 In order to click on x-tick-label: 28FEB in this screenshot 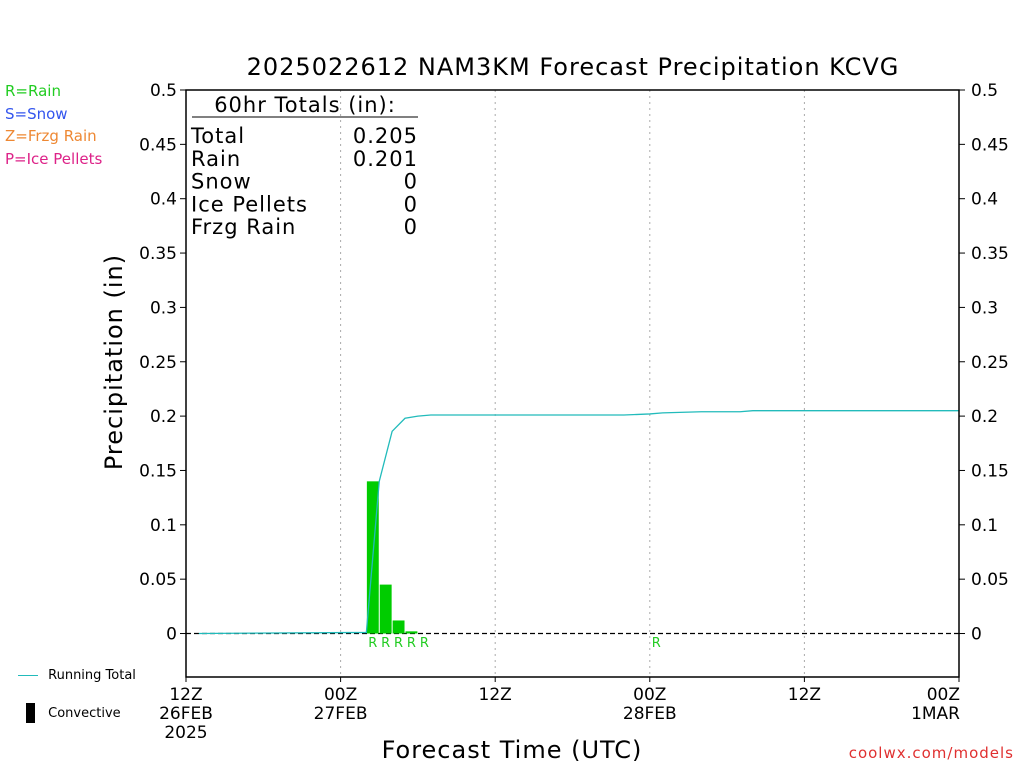, I will do `click(650, 714)`.